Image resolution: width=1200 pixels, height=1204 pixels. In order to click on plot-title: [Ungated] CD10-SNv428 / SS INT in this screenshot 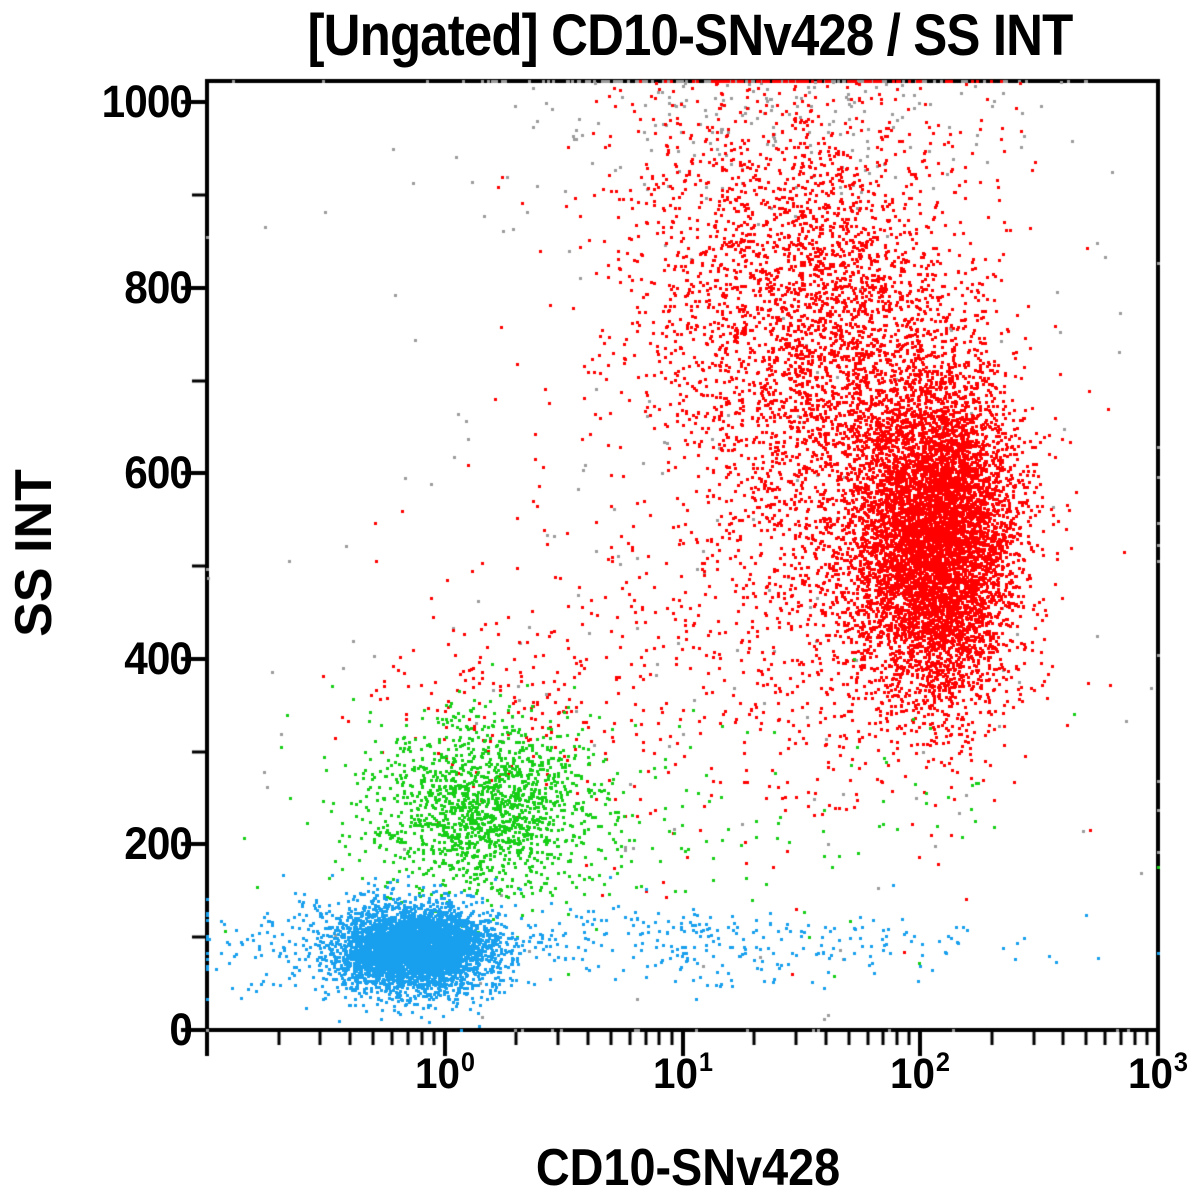, I will do `click(690, 35)`.